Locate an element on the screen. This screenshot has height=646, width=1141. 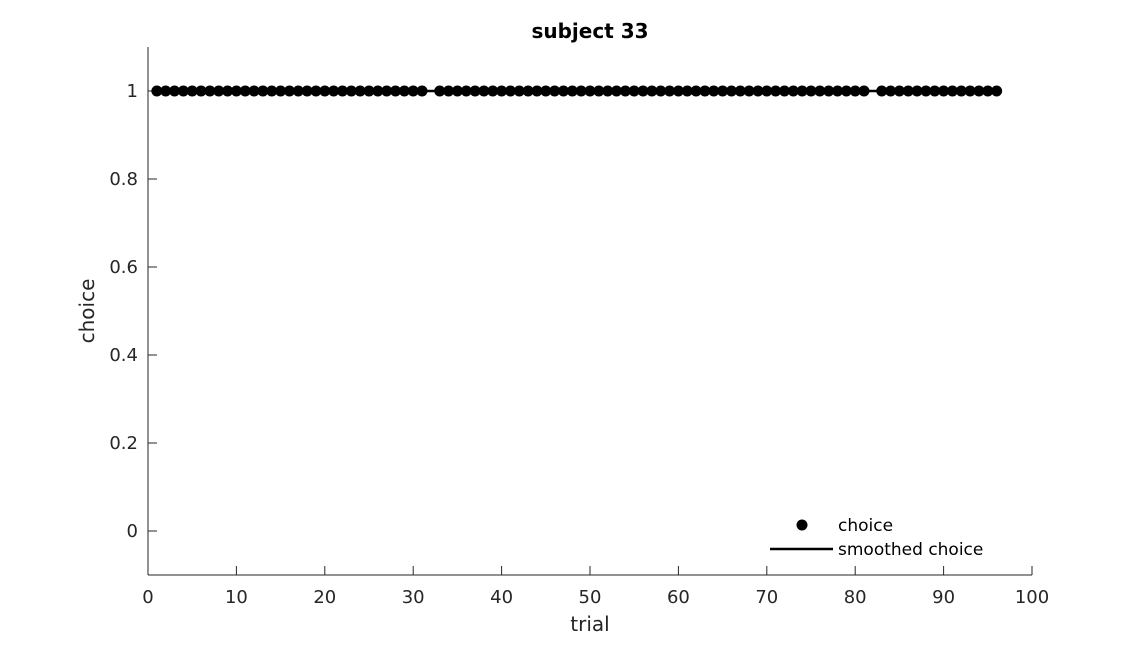
legend-choice-marker is located at coordinates (802, 525).